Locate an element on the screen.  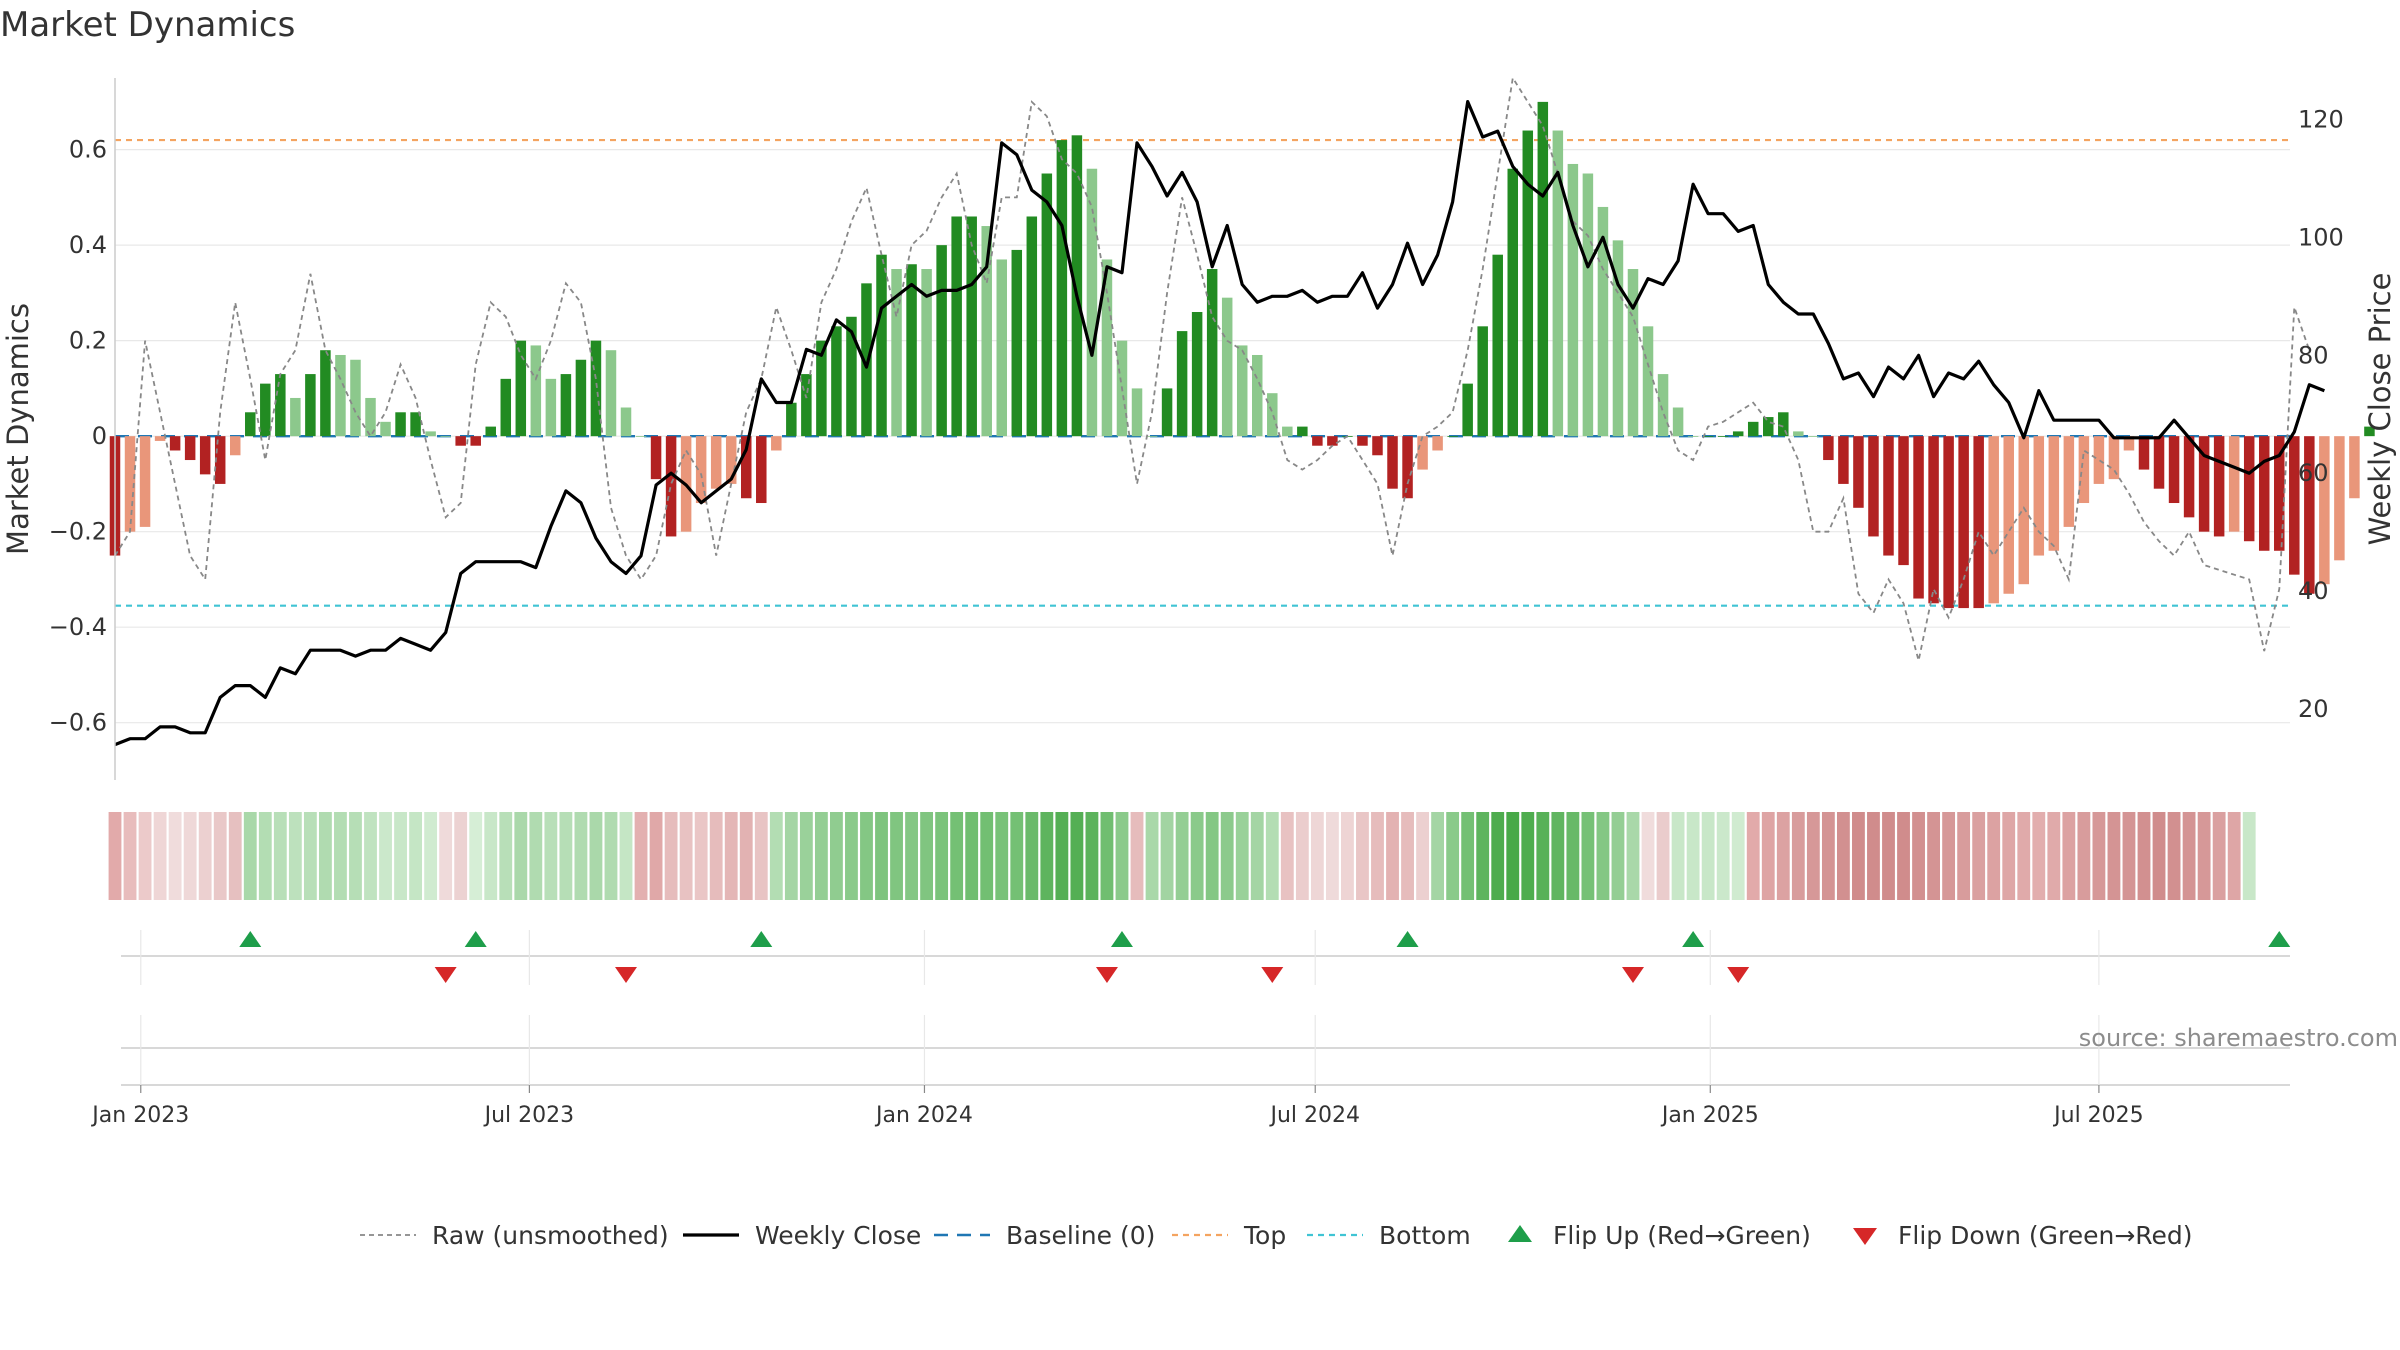
x-tick-label: Jan 2025 is located at coordinates (1709, 1115).